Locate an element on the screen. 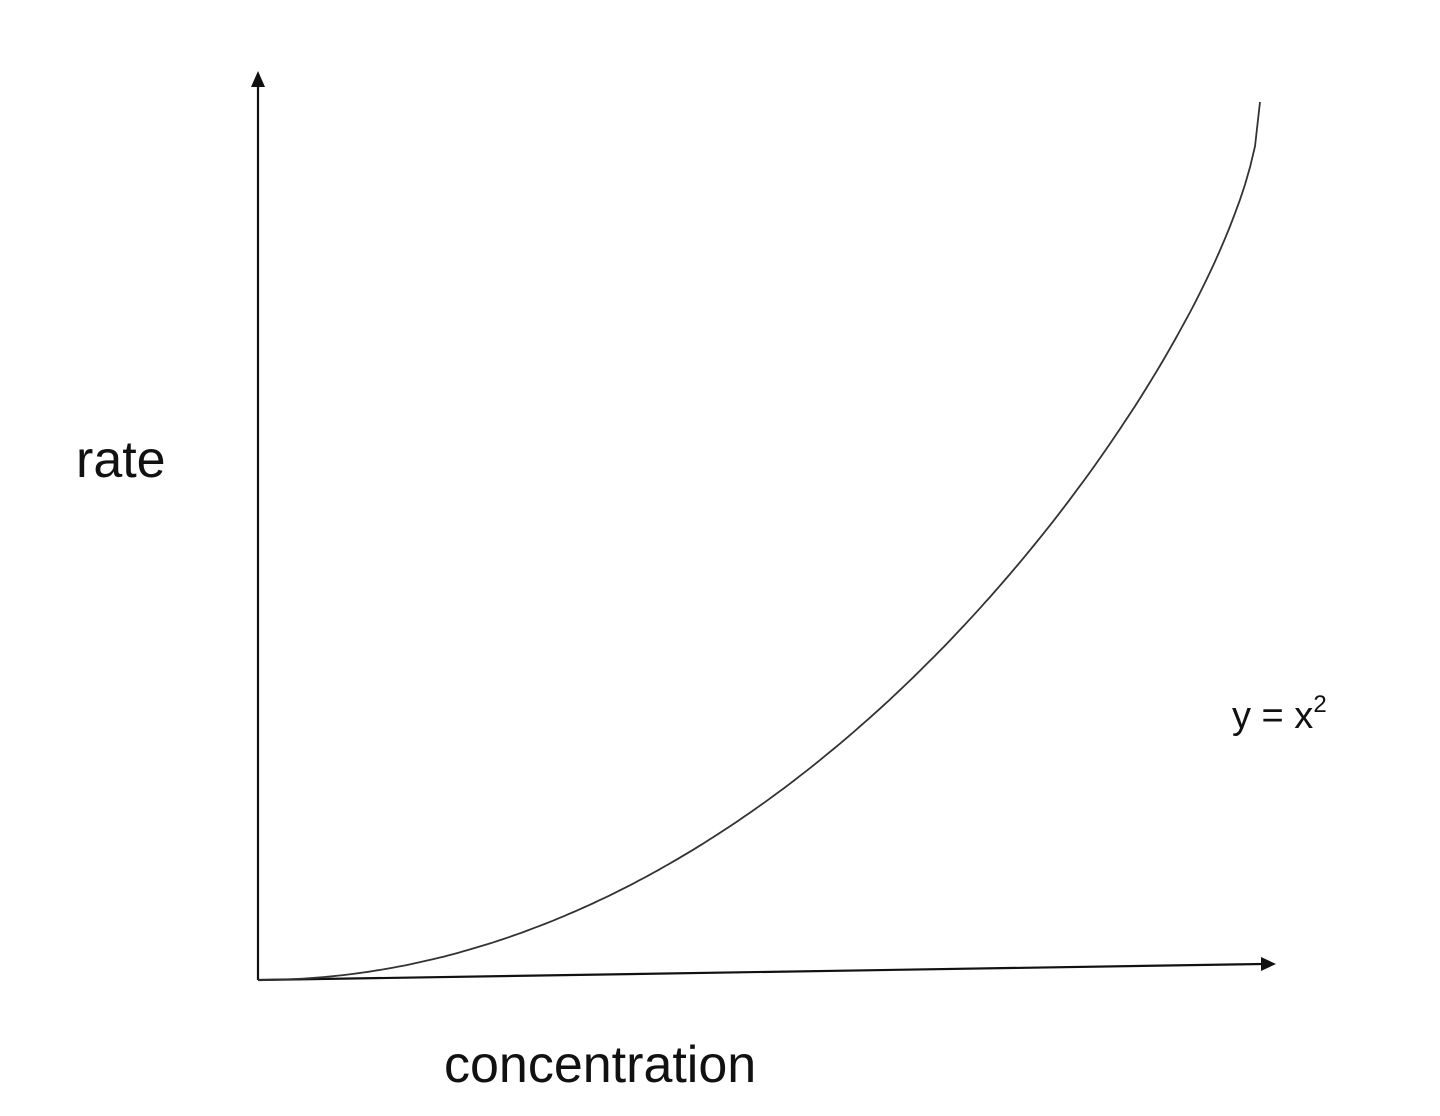 This screenshot has height=1116, width=1440. equation-text: y = x is located at coordinates (1272, 716).